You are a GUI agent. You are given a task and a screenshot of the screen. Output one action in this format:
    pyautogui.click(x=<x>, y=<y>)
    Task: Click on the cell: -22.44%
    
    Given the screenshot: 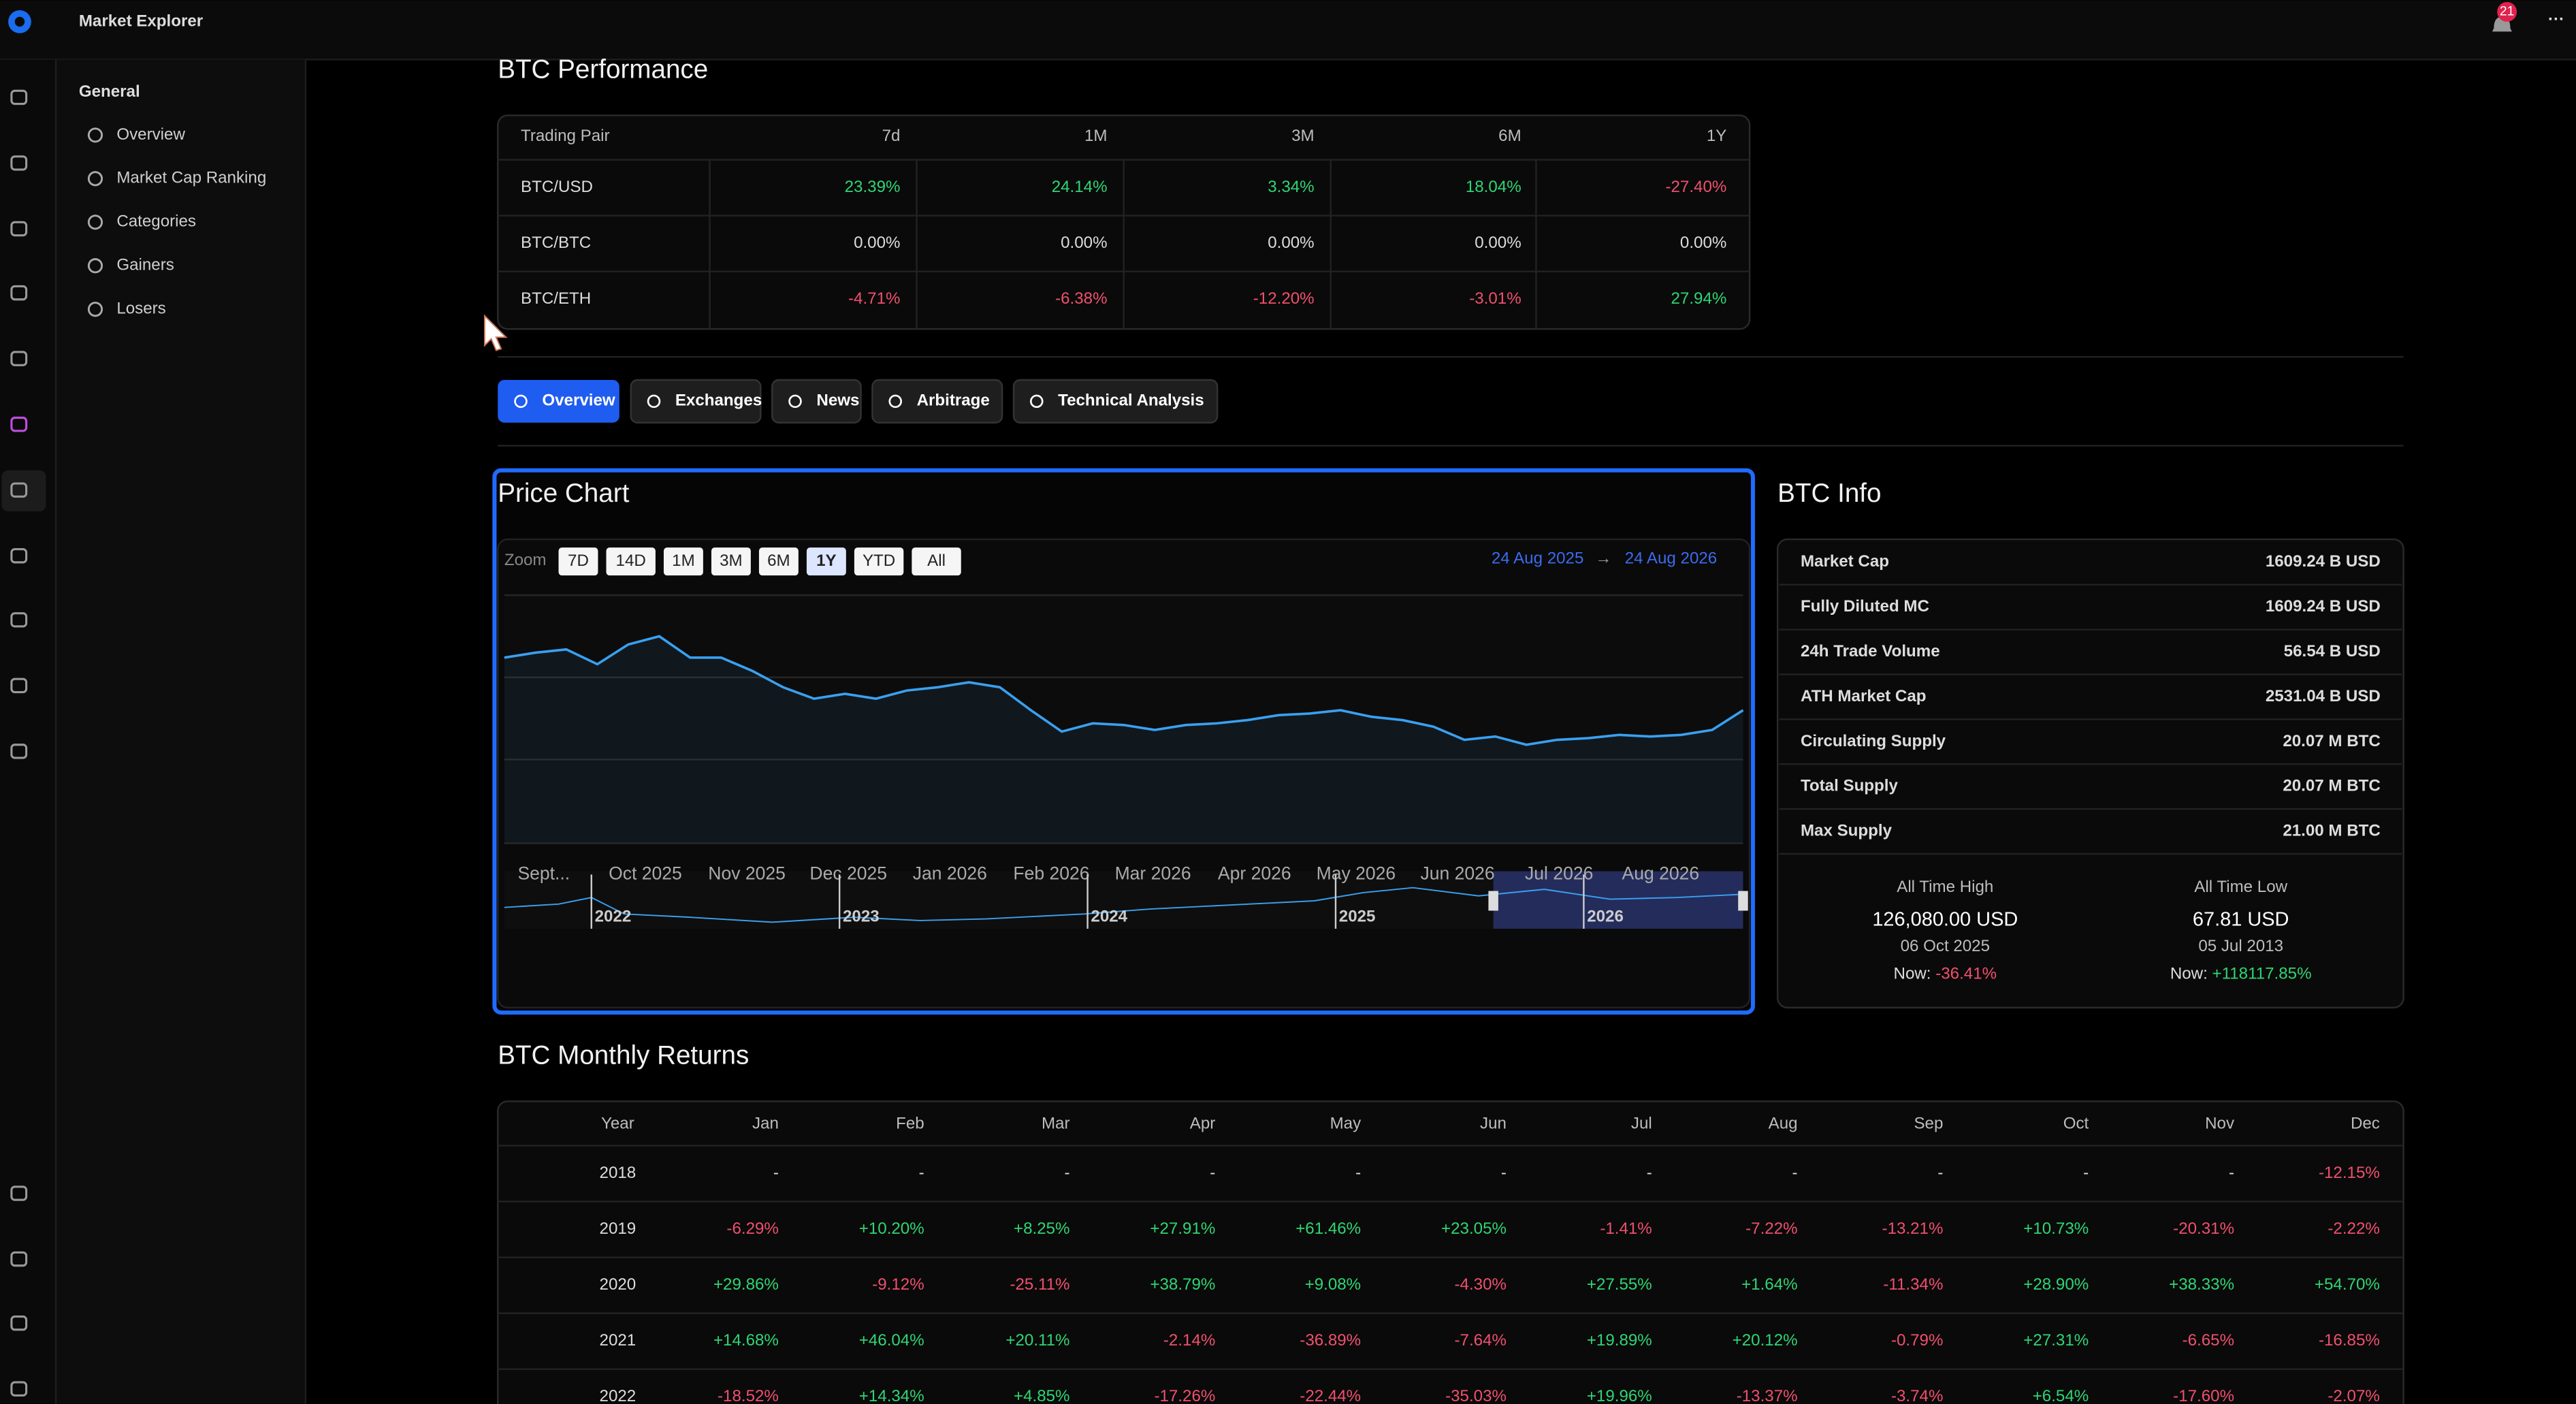 What is the action you would take?
    pyautogui.click(x=1331, y=1395)
    